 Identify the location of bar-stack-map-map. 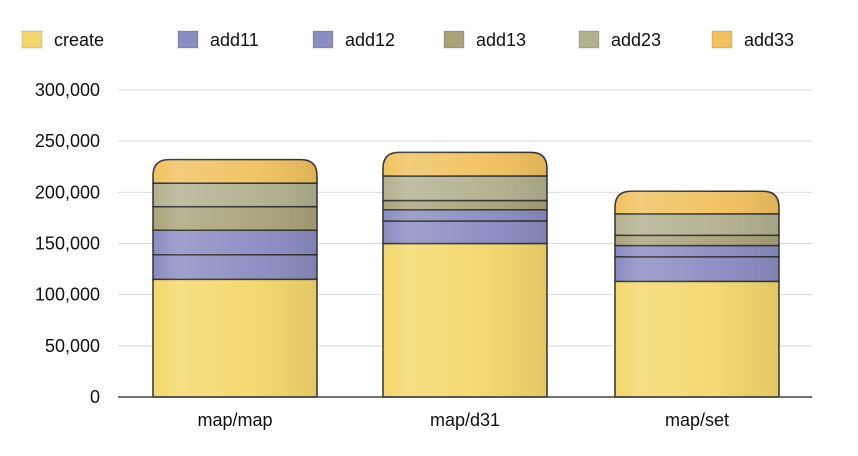
(235, 278).